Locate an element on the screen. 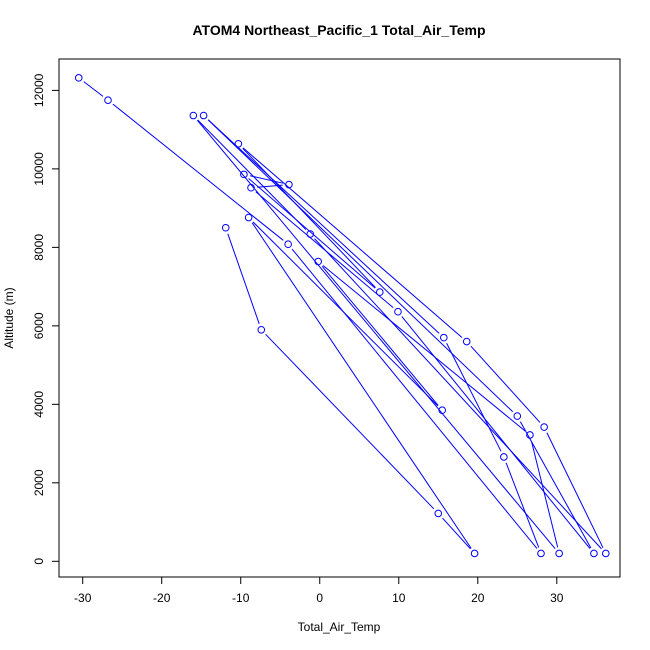  x-tick-label: 20 is located at coordinates (478, 598).